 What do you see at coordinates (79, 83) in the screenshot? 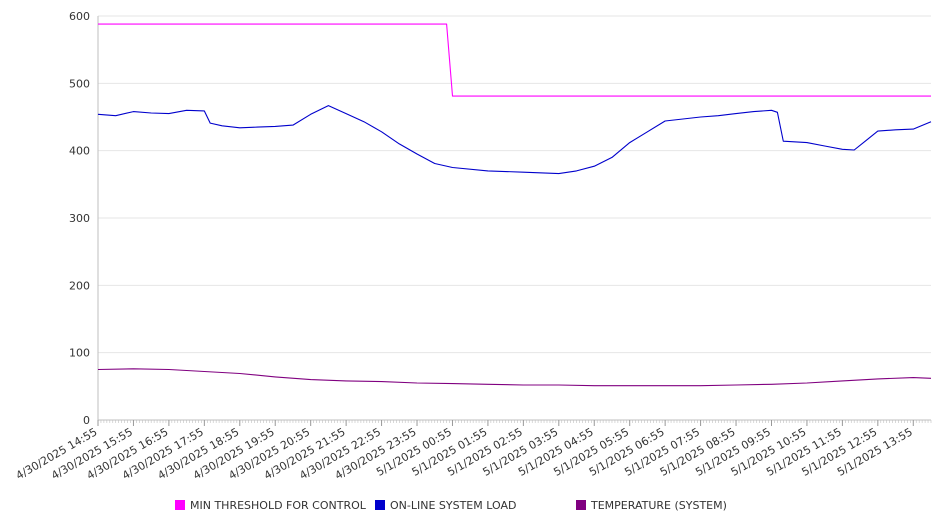
I see `y-tick-label: 500` at bounding box center [79, 83].